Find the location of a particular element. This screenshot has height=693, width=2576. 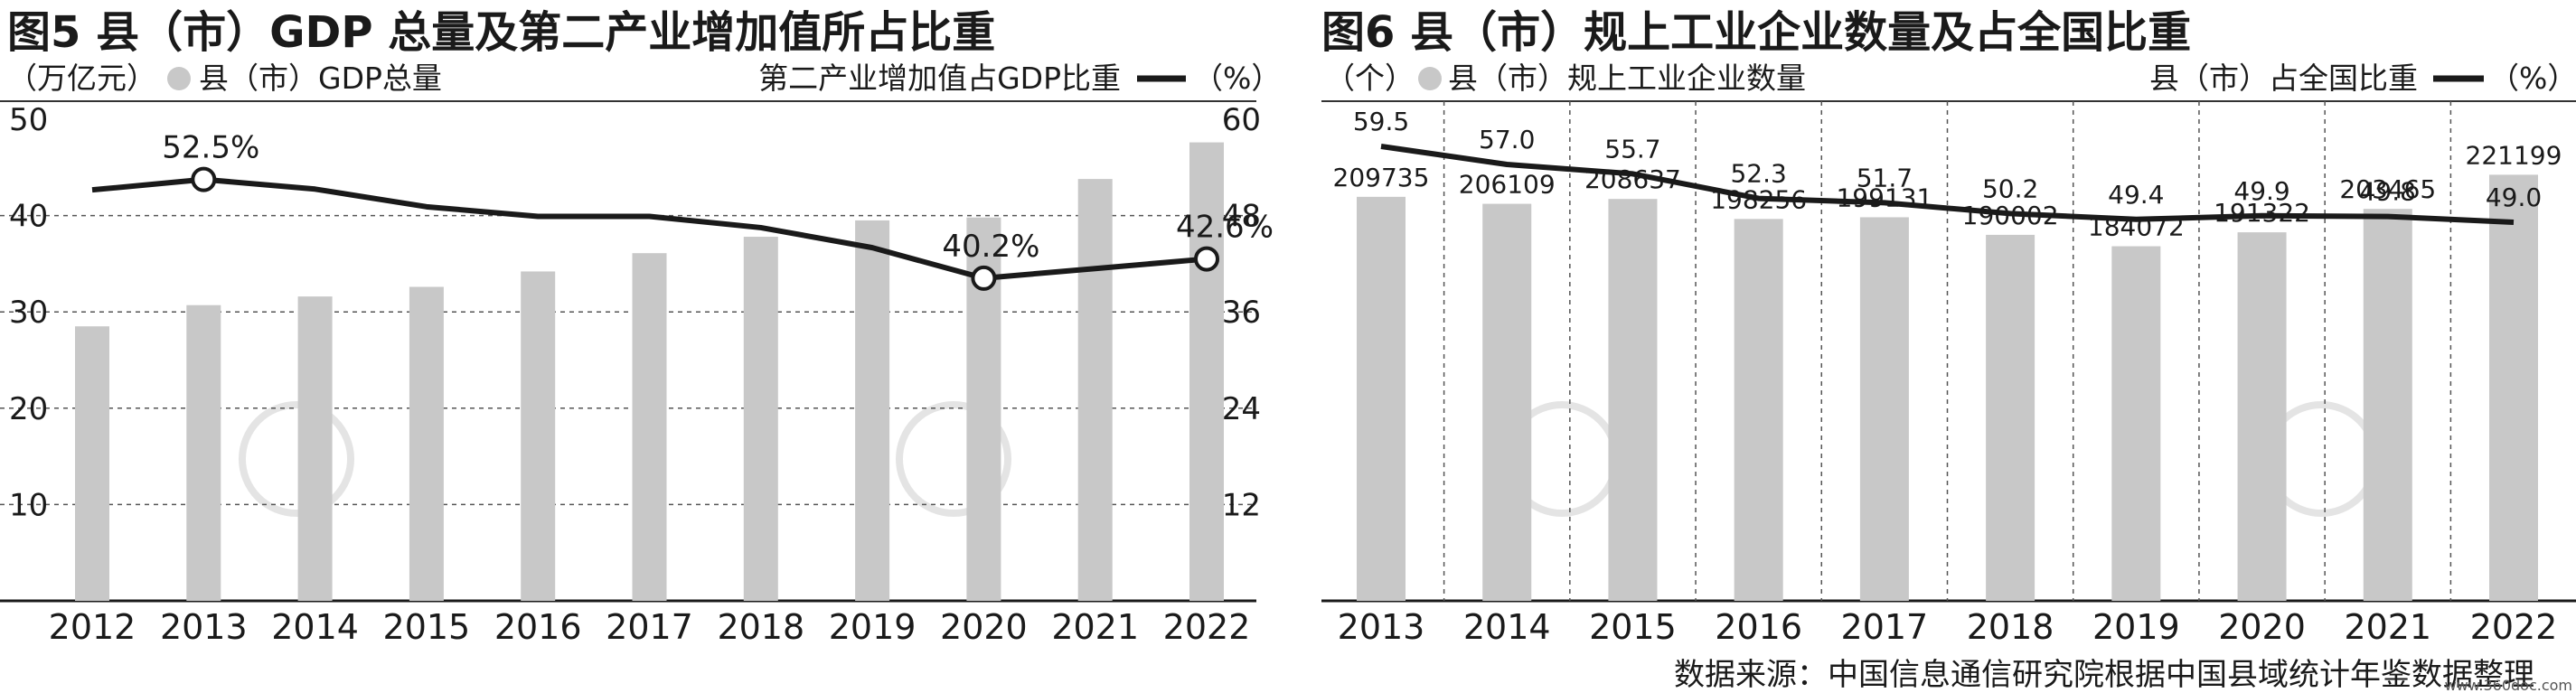

chart2-x-tick-label: 2014 is located at coordinates (1507, 627).